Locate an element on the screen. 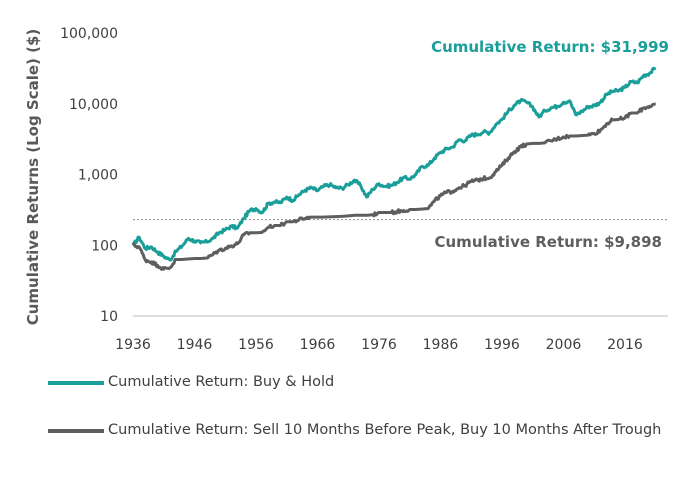  y-tick-label: 1,000 is located at coordinates (98, 176).